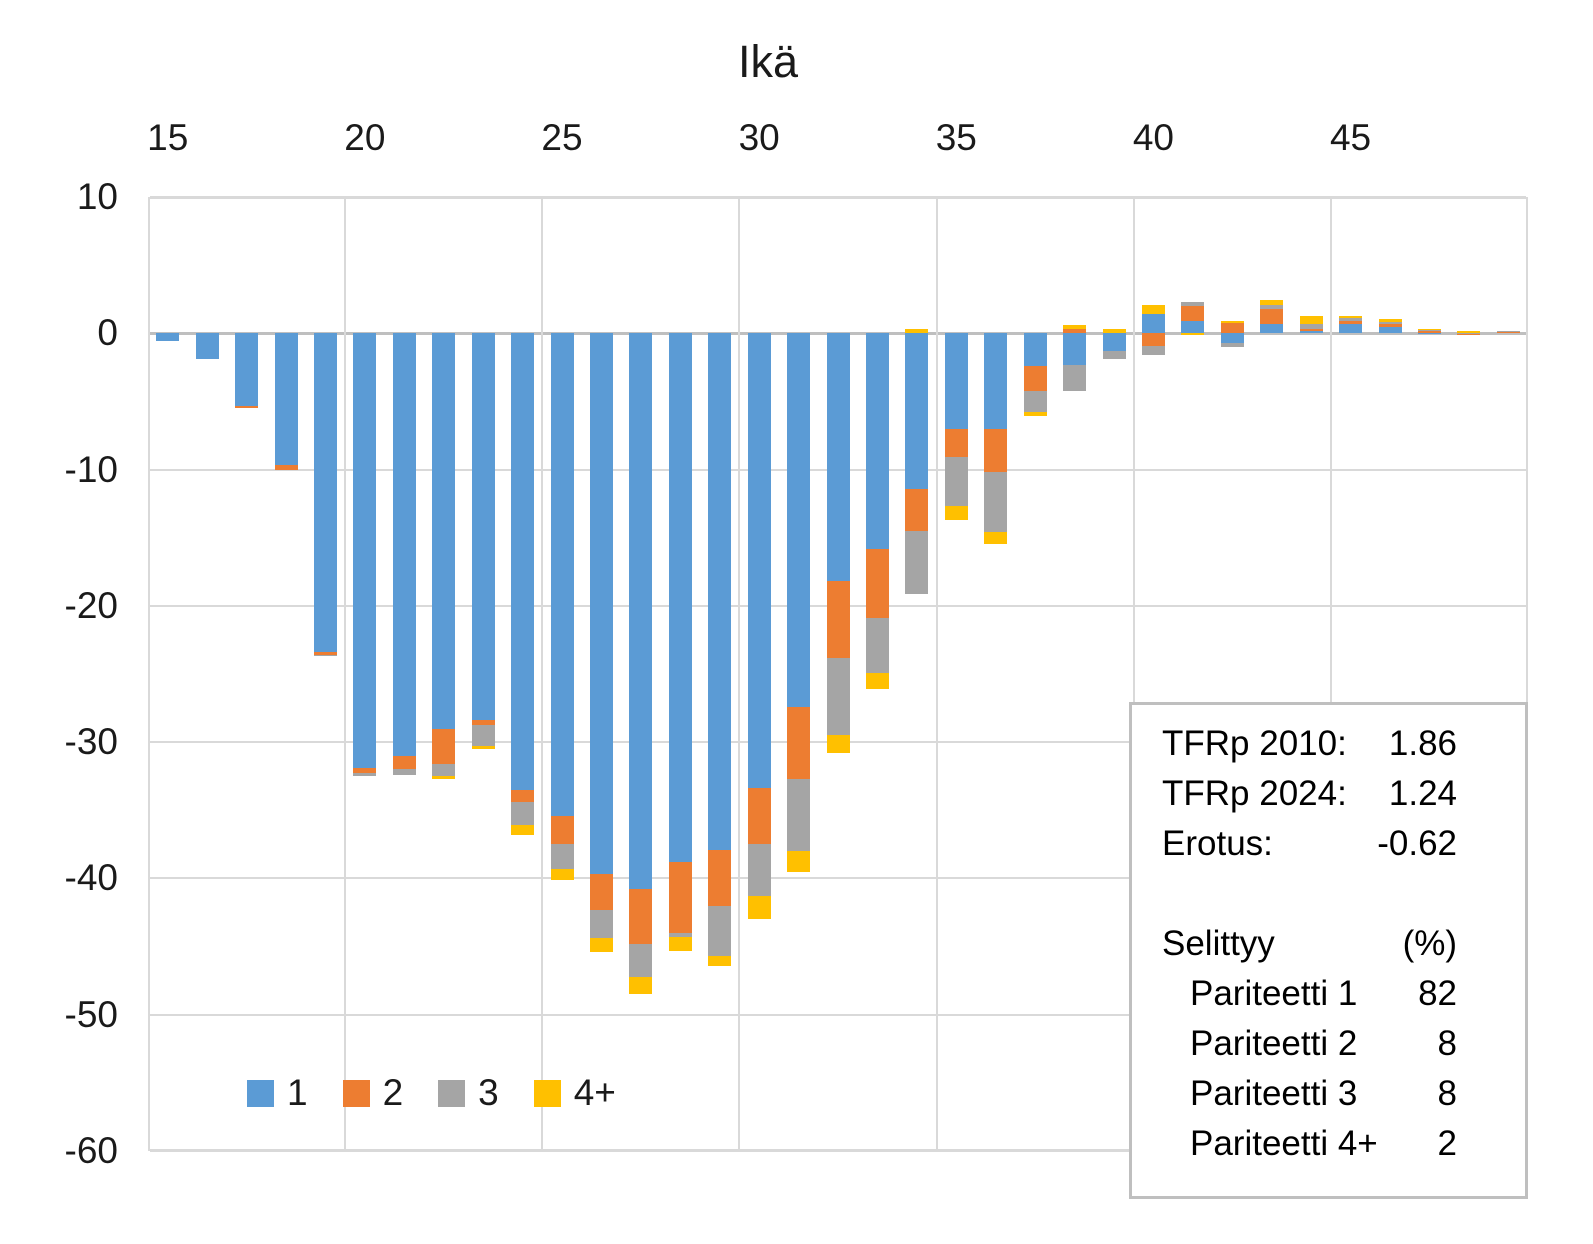 The width and height of the screenshot is (1593, 1244). What do you see at coordinates (1508, 332) in the screenshot?
I see `bar-age49-parity2` at bounding box center [1508, 332].